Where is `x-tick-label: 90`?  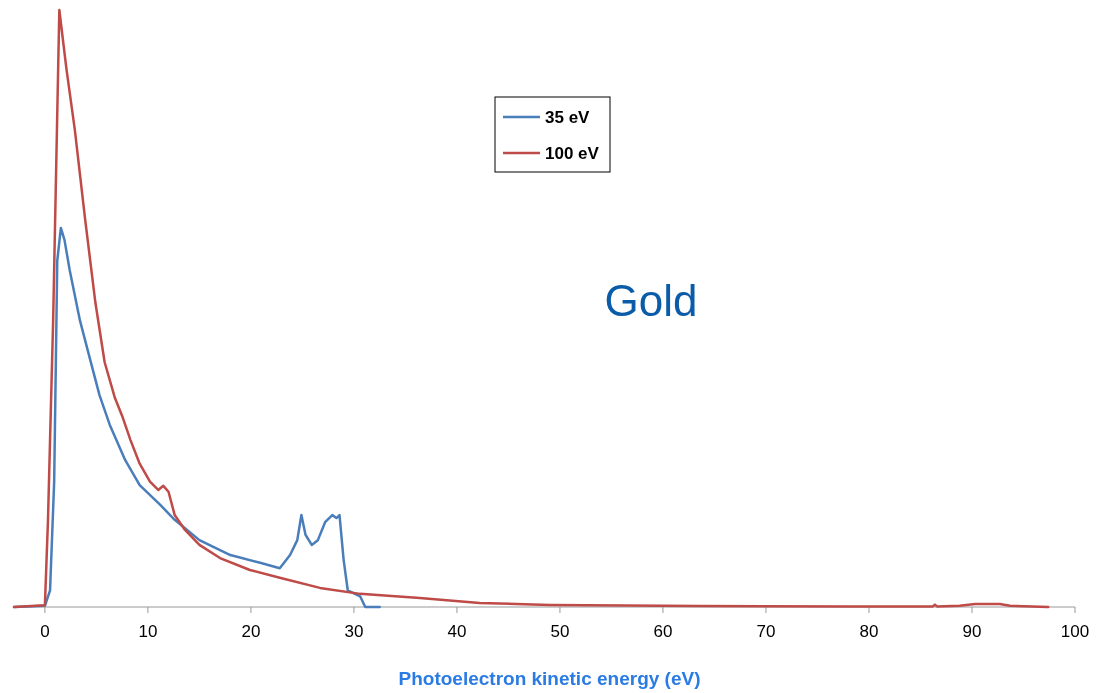 x-tick-label: 90 is located at coordinates (972, 631).